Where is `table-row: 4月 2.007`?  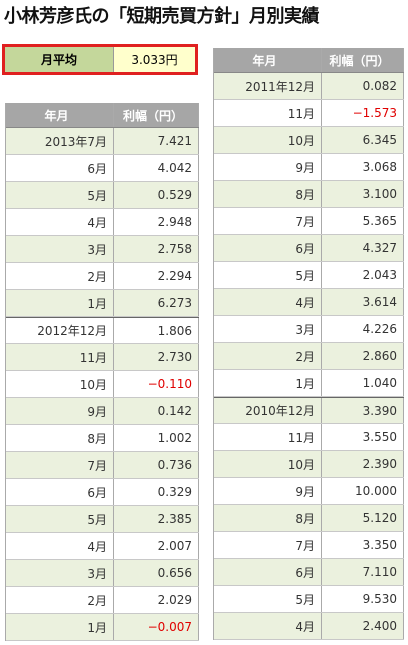
table-row: 4月 2.007 is located at coordinates (102, 546).